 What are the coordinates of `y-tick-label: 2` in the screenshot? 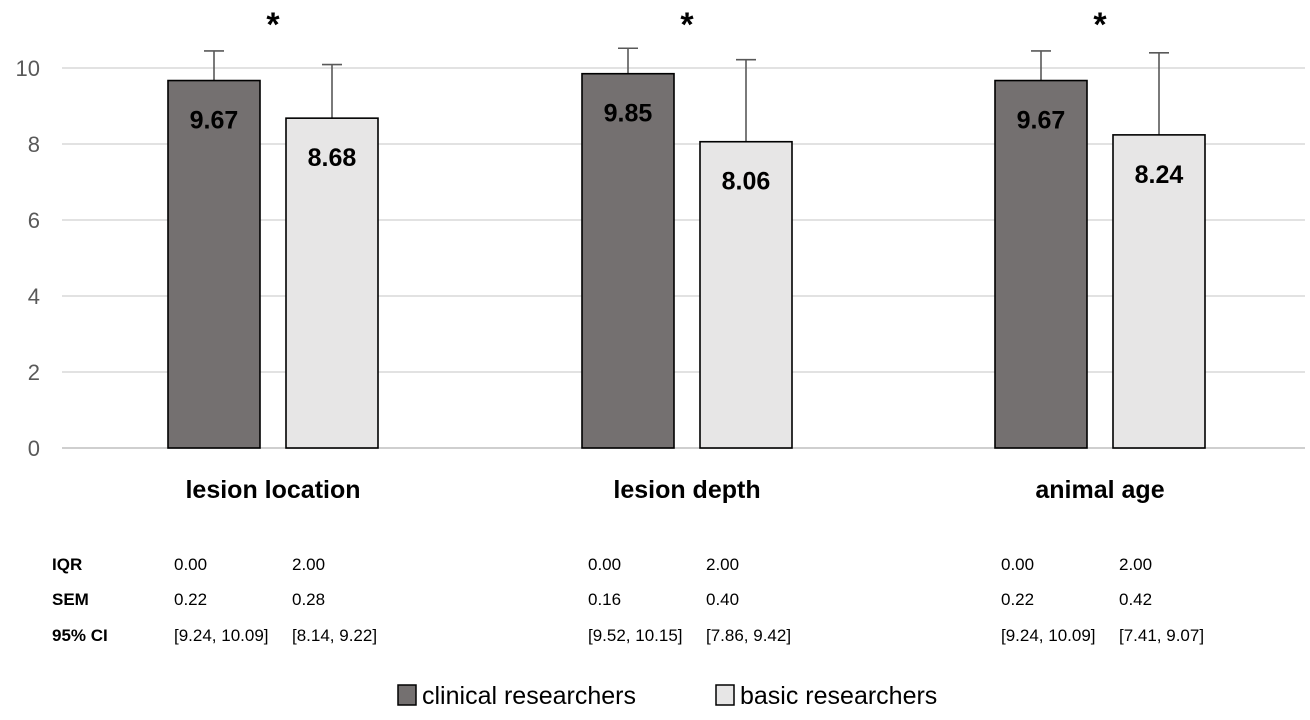 It's located at (34, 372).